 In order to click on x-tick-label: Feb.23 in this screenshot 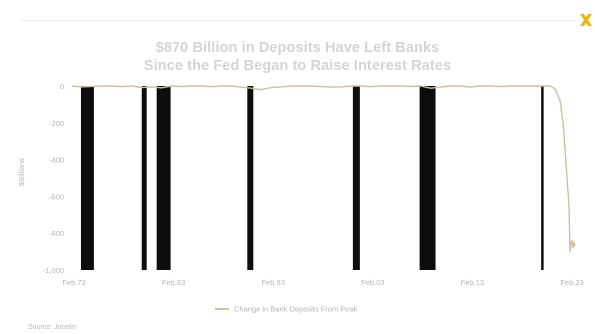, I will do `click(571, 282)`.